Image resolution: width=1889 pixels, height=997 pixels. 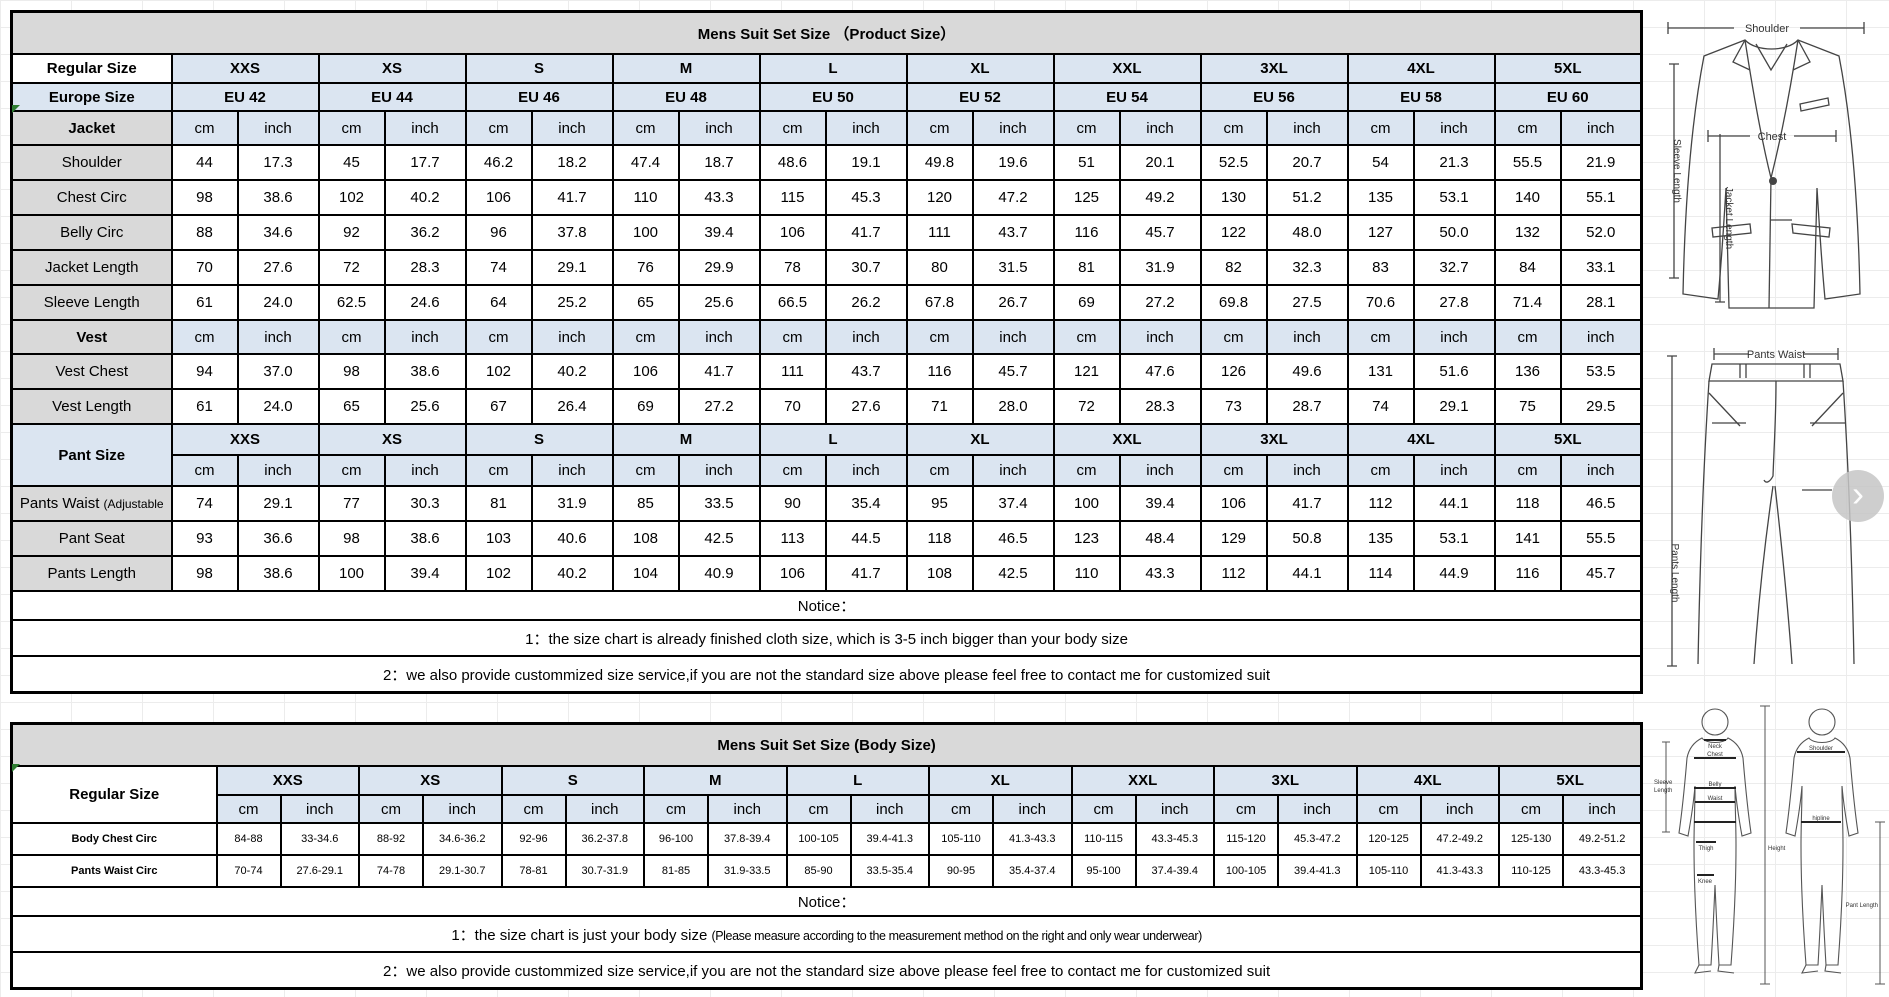 What do you see at coordinates (605, 871) in the screenshot?
I see `value-cell: 30.7-31.9` at bounding box center [605, 871].